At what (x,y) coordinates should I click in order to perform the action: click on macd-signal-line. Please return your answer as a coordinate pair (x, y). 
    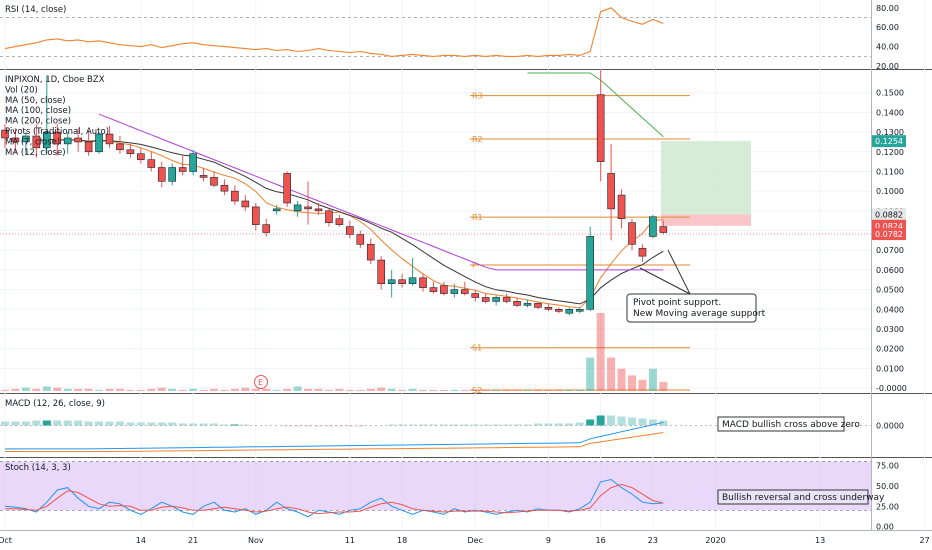
    Looking at the image, I should click on (334, 442).